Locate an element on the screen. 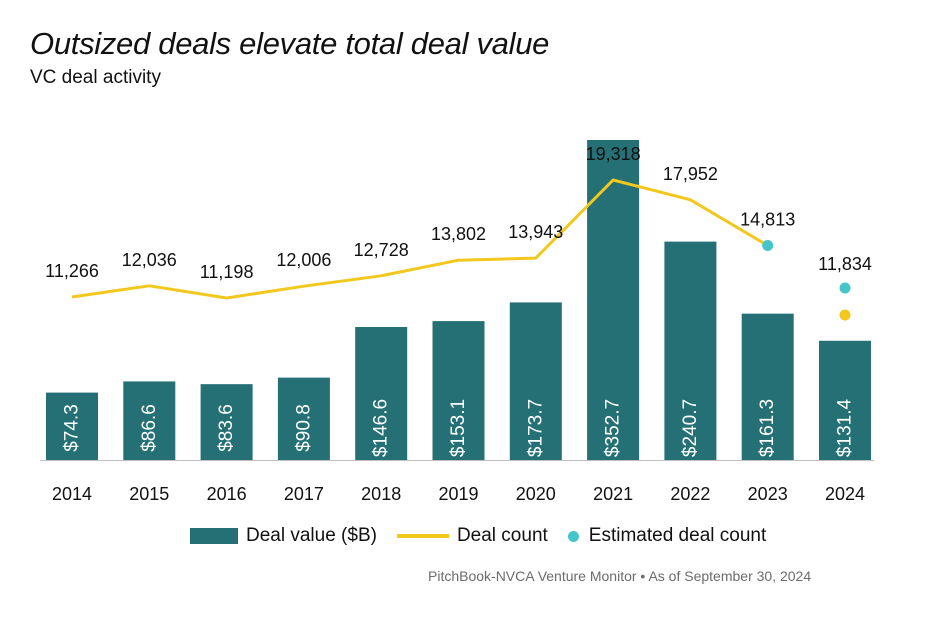 This screenshot has width=942, height=618. legend-swatch-estimated-deal-count is located at coordinates (573, 536).